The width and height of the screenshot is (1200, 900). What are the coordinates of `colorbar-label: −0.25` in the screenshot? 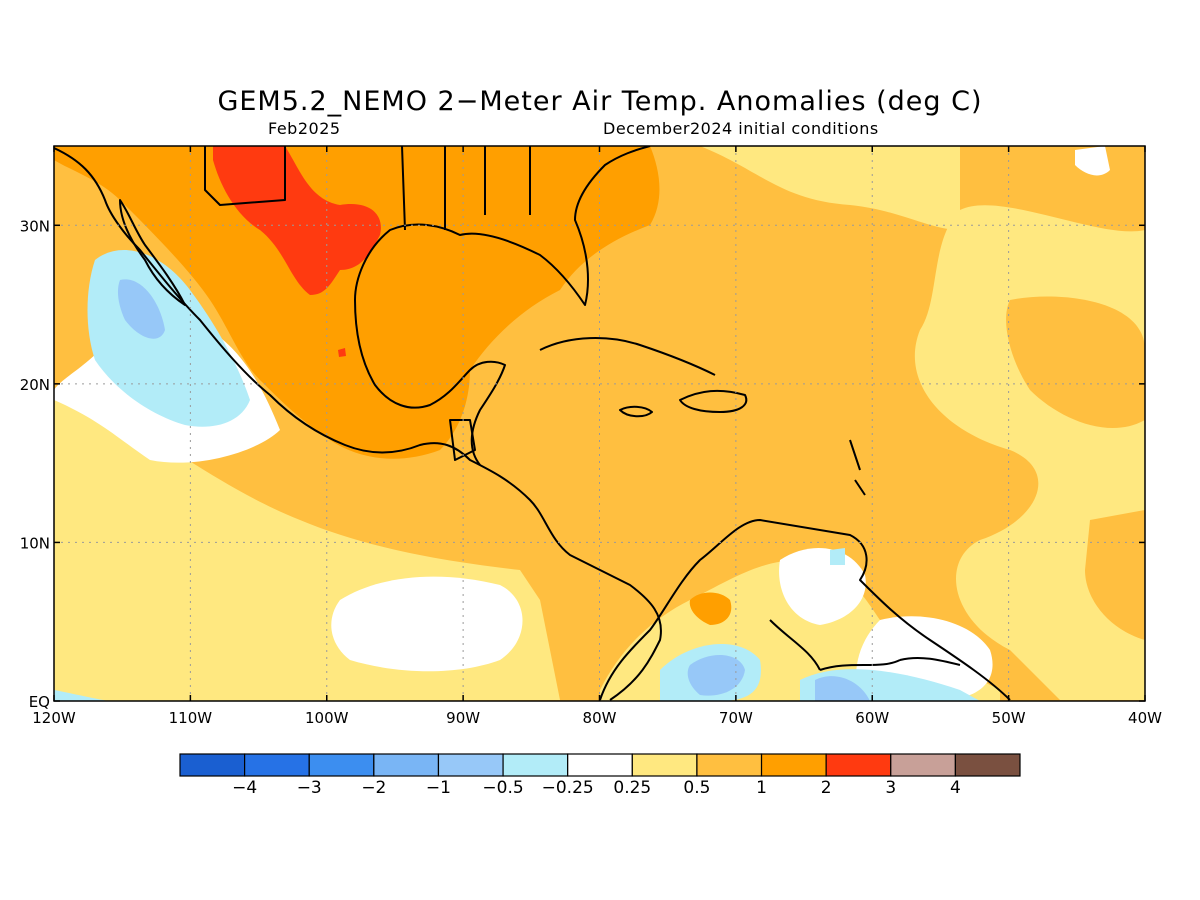 It's located at (568, 788).